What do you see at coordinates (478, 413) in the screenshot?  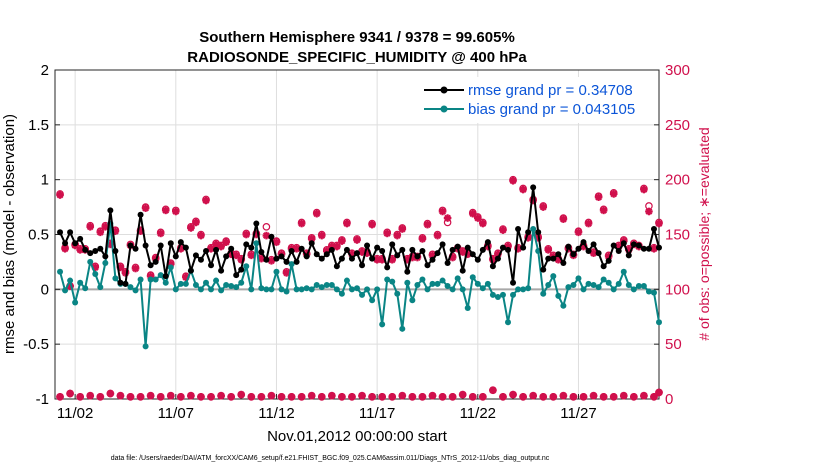 I see `x-tick-label-4: 11/22` at bounding box center [478, 413].